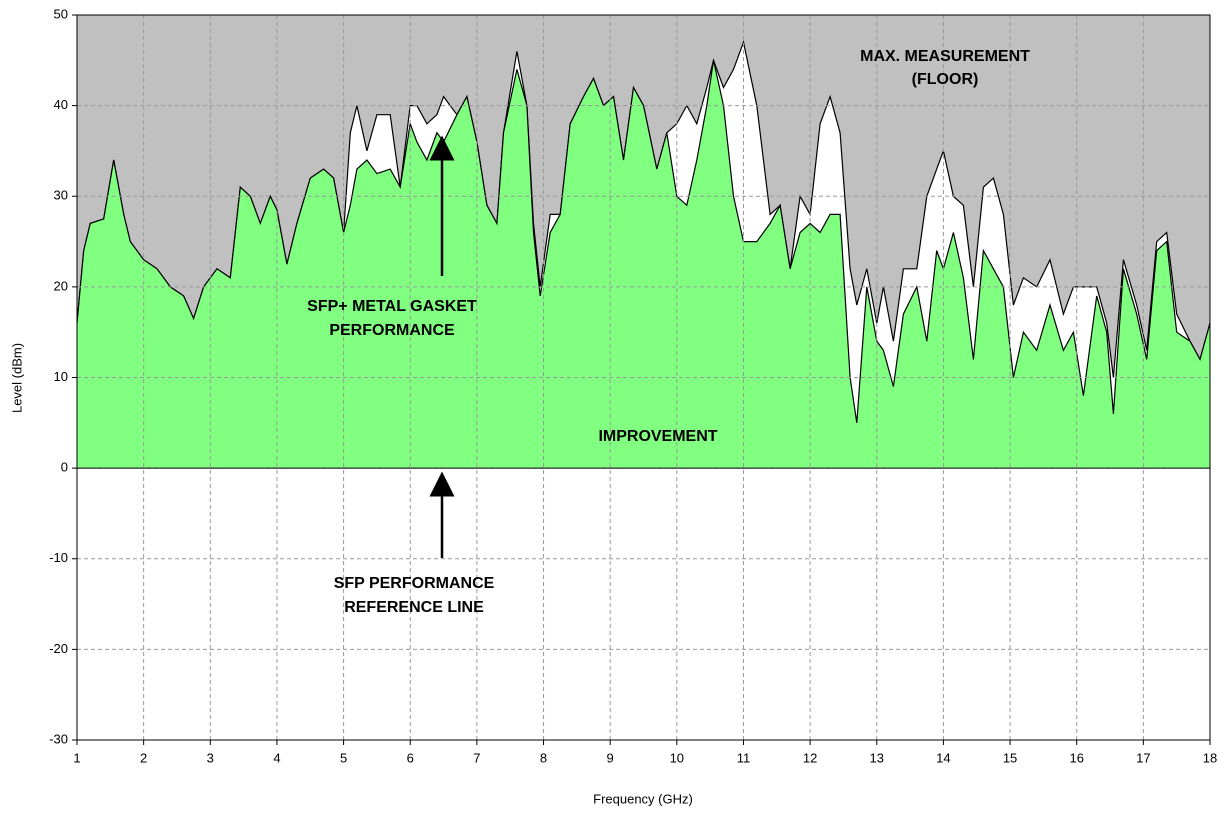 This screenshot has height=814, width=1226. What do you see at coordinates (943, 757) in the screenshot?
I see `x-tick-label: 14` at bounding box center [943, 757].